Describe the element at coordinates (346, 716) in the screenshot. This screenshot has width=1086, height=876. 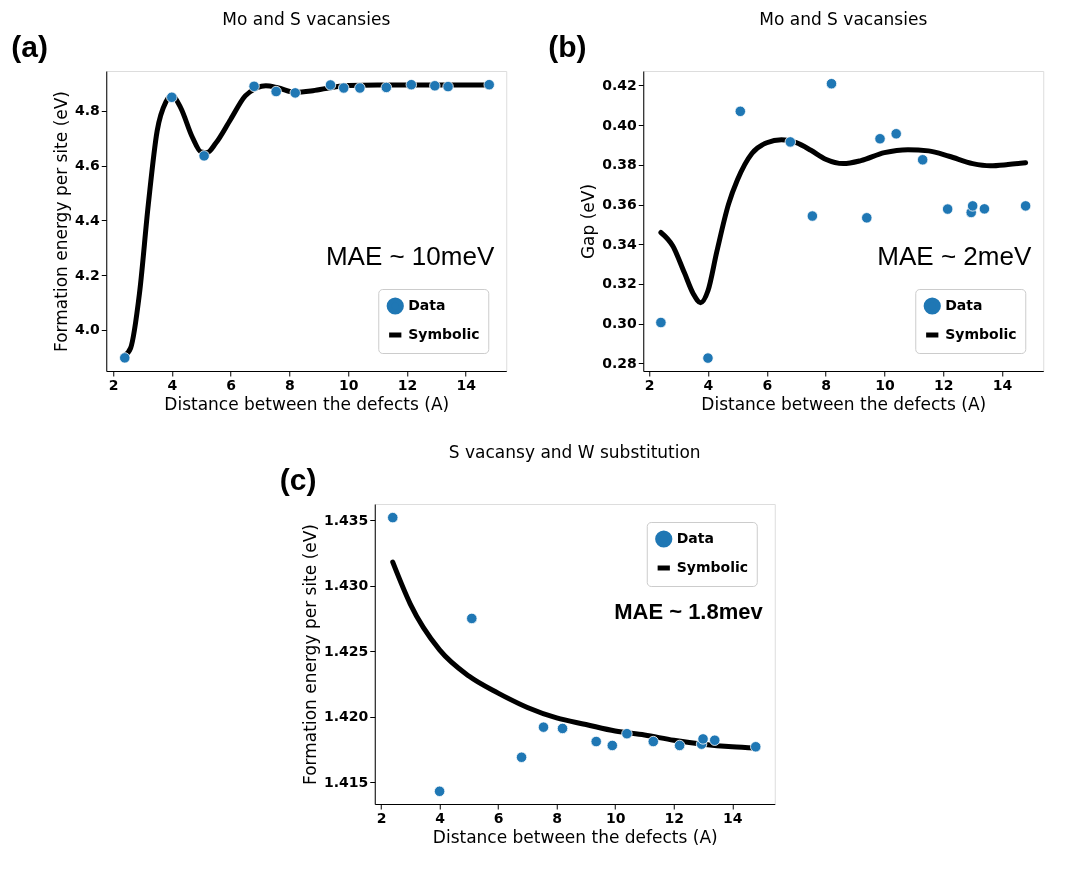
I see `y-tick-label: 1.420` at that location.